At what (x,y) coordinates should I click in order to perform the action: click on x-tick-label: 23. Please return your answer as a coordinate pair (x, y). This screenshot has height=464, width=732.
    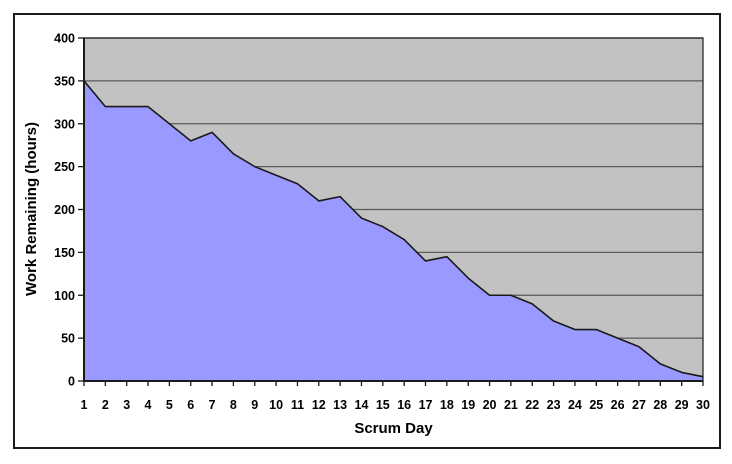
    Looking at the image, I should click on (554, 405).